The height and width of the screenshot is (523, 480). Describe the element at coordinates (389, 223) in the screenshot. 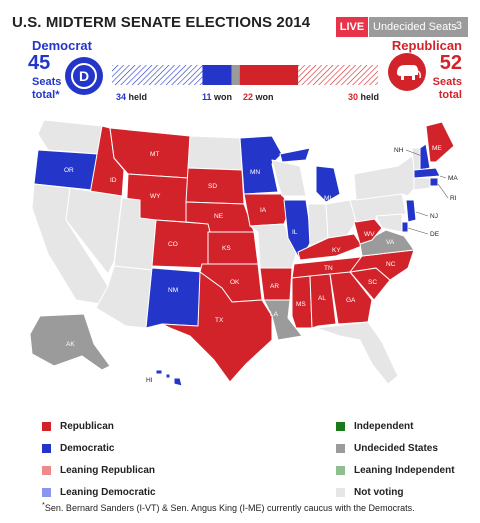

I see `state-md` at that location.